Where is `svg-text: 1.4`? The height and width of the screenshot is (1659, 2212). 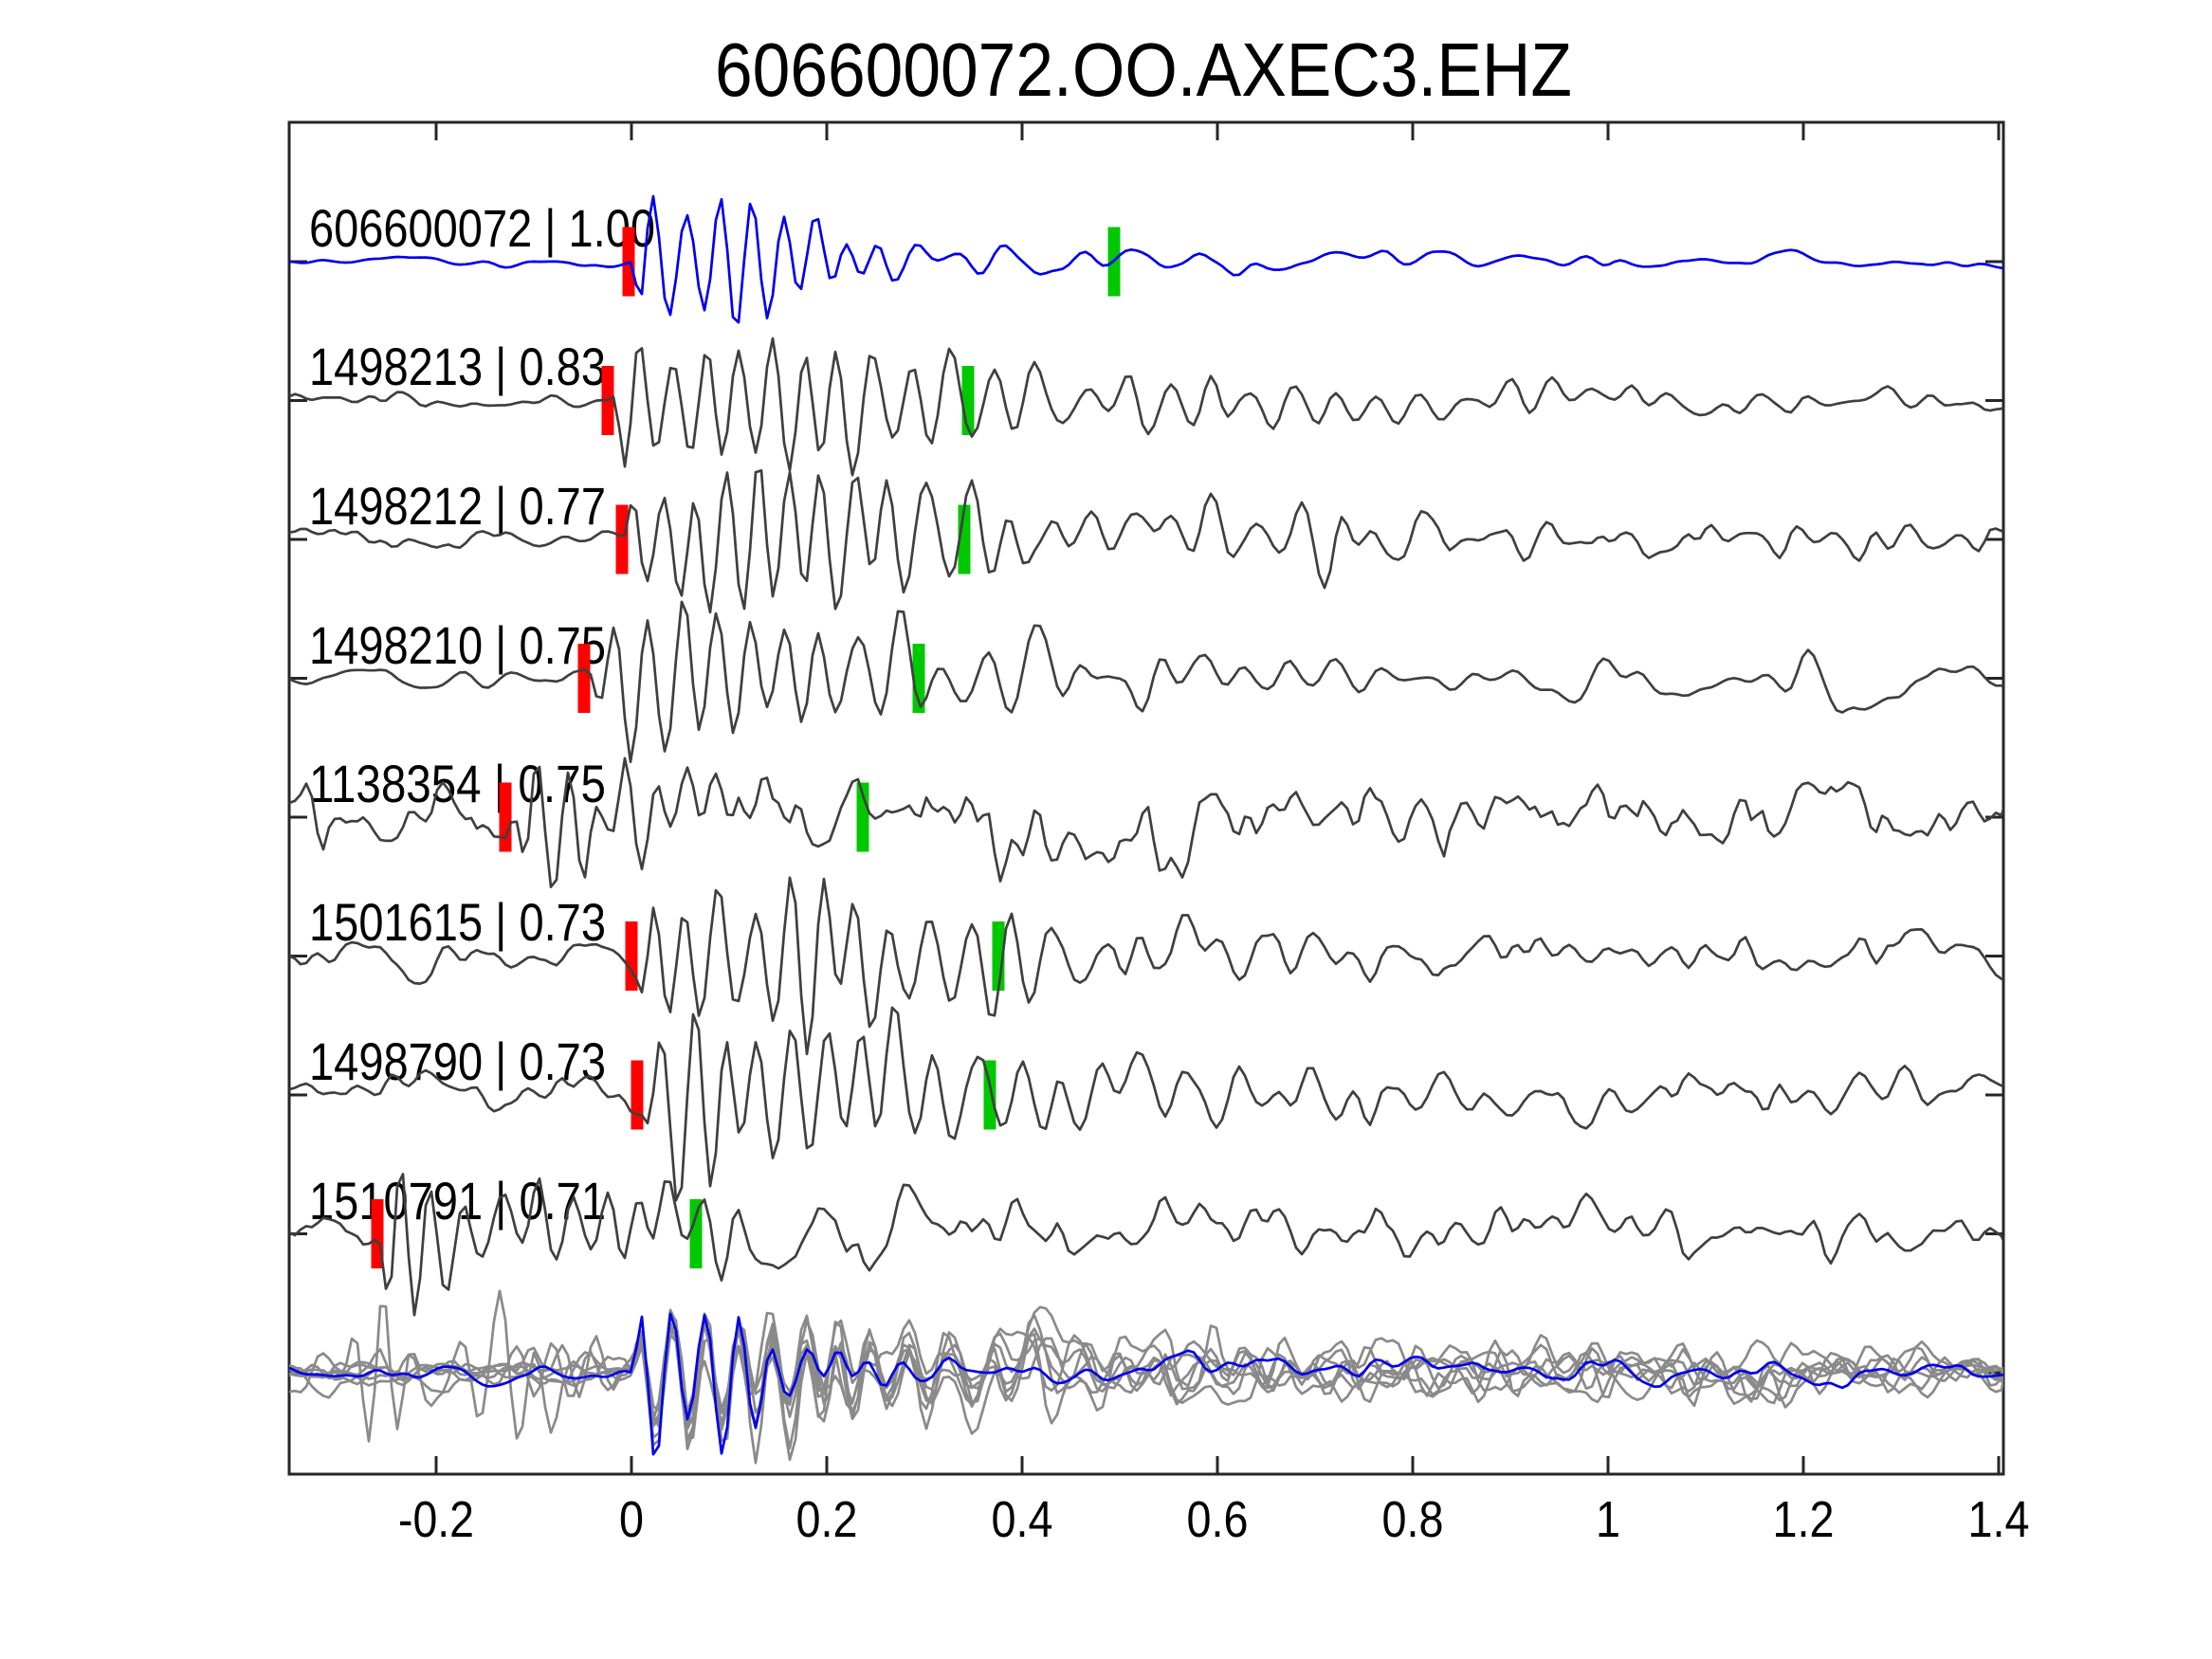 svg-text: 1.4 is located at coordinates (1999, 1519).